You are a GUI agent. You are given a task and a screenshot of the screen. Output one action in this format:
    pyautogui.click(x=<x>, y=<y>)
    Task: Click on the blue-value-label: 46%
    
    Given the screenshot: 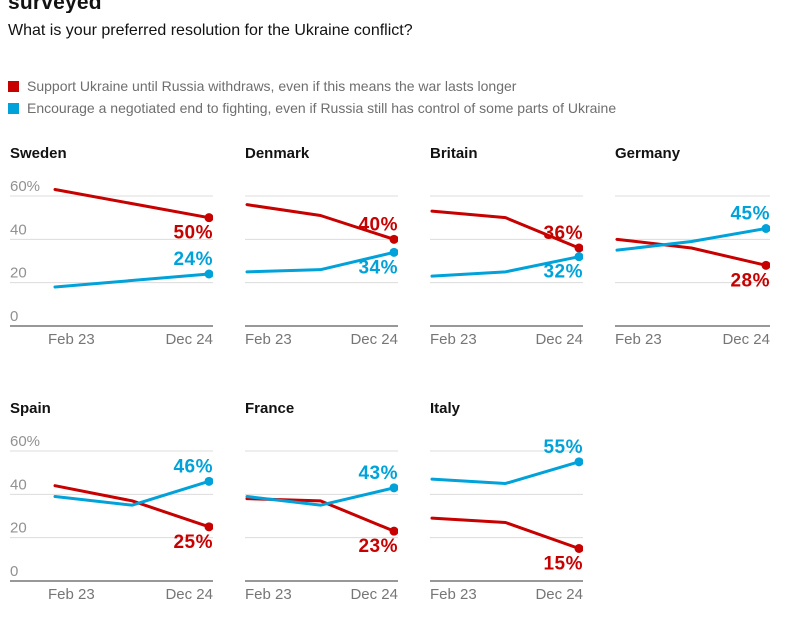 What is the action you would take?
    pyautogui.click(x=193, y=466)
    